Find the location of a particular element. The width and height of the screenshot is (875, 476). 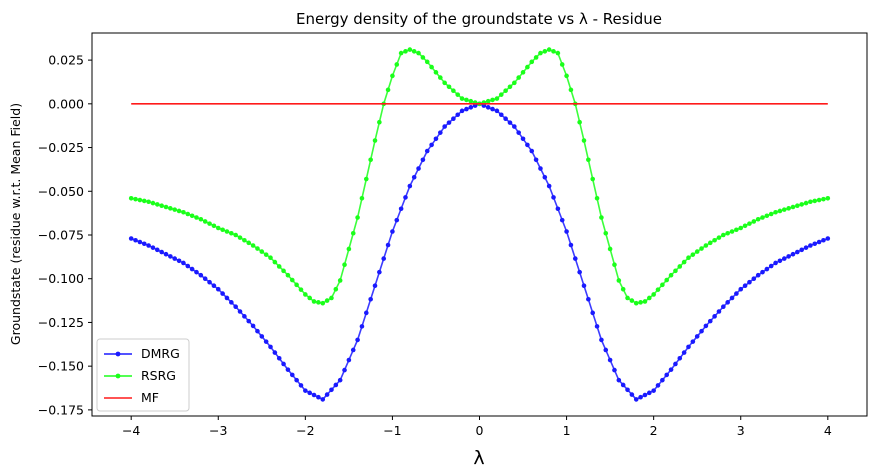

legend-label-mf: MF is located at coordinates (150, 397).